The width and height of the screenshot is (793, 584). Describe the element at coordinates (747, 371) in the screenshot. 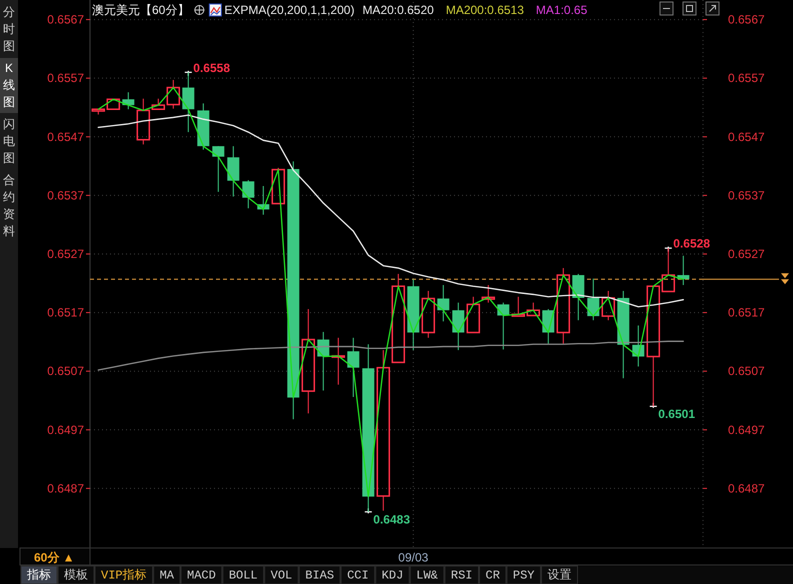

I see `y2-tick-label: 0.6507` at that location.